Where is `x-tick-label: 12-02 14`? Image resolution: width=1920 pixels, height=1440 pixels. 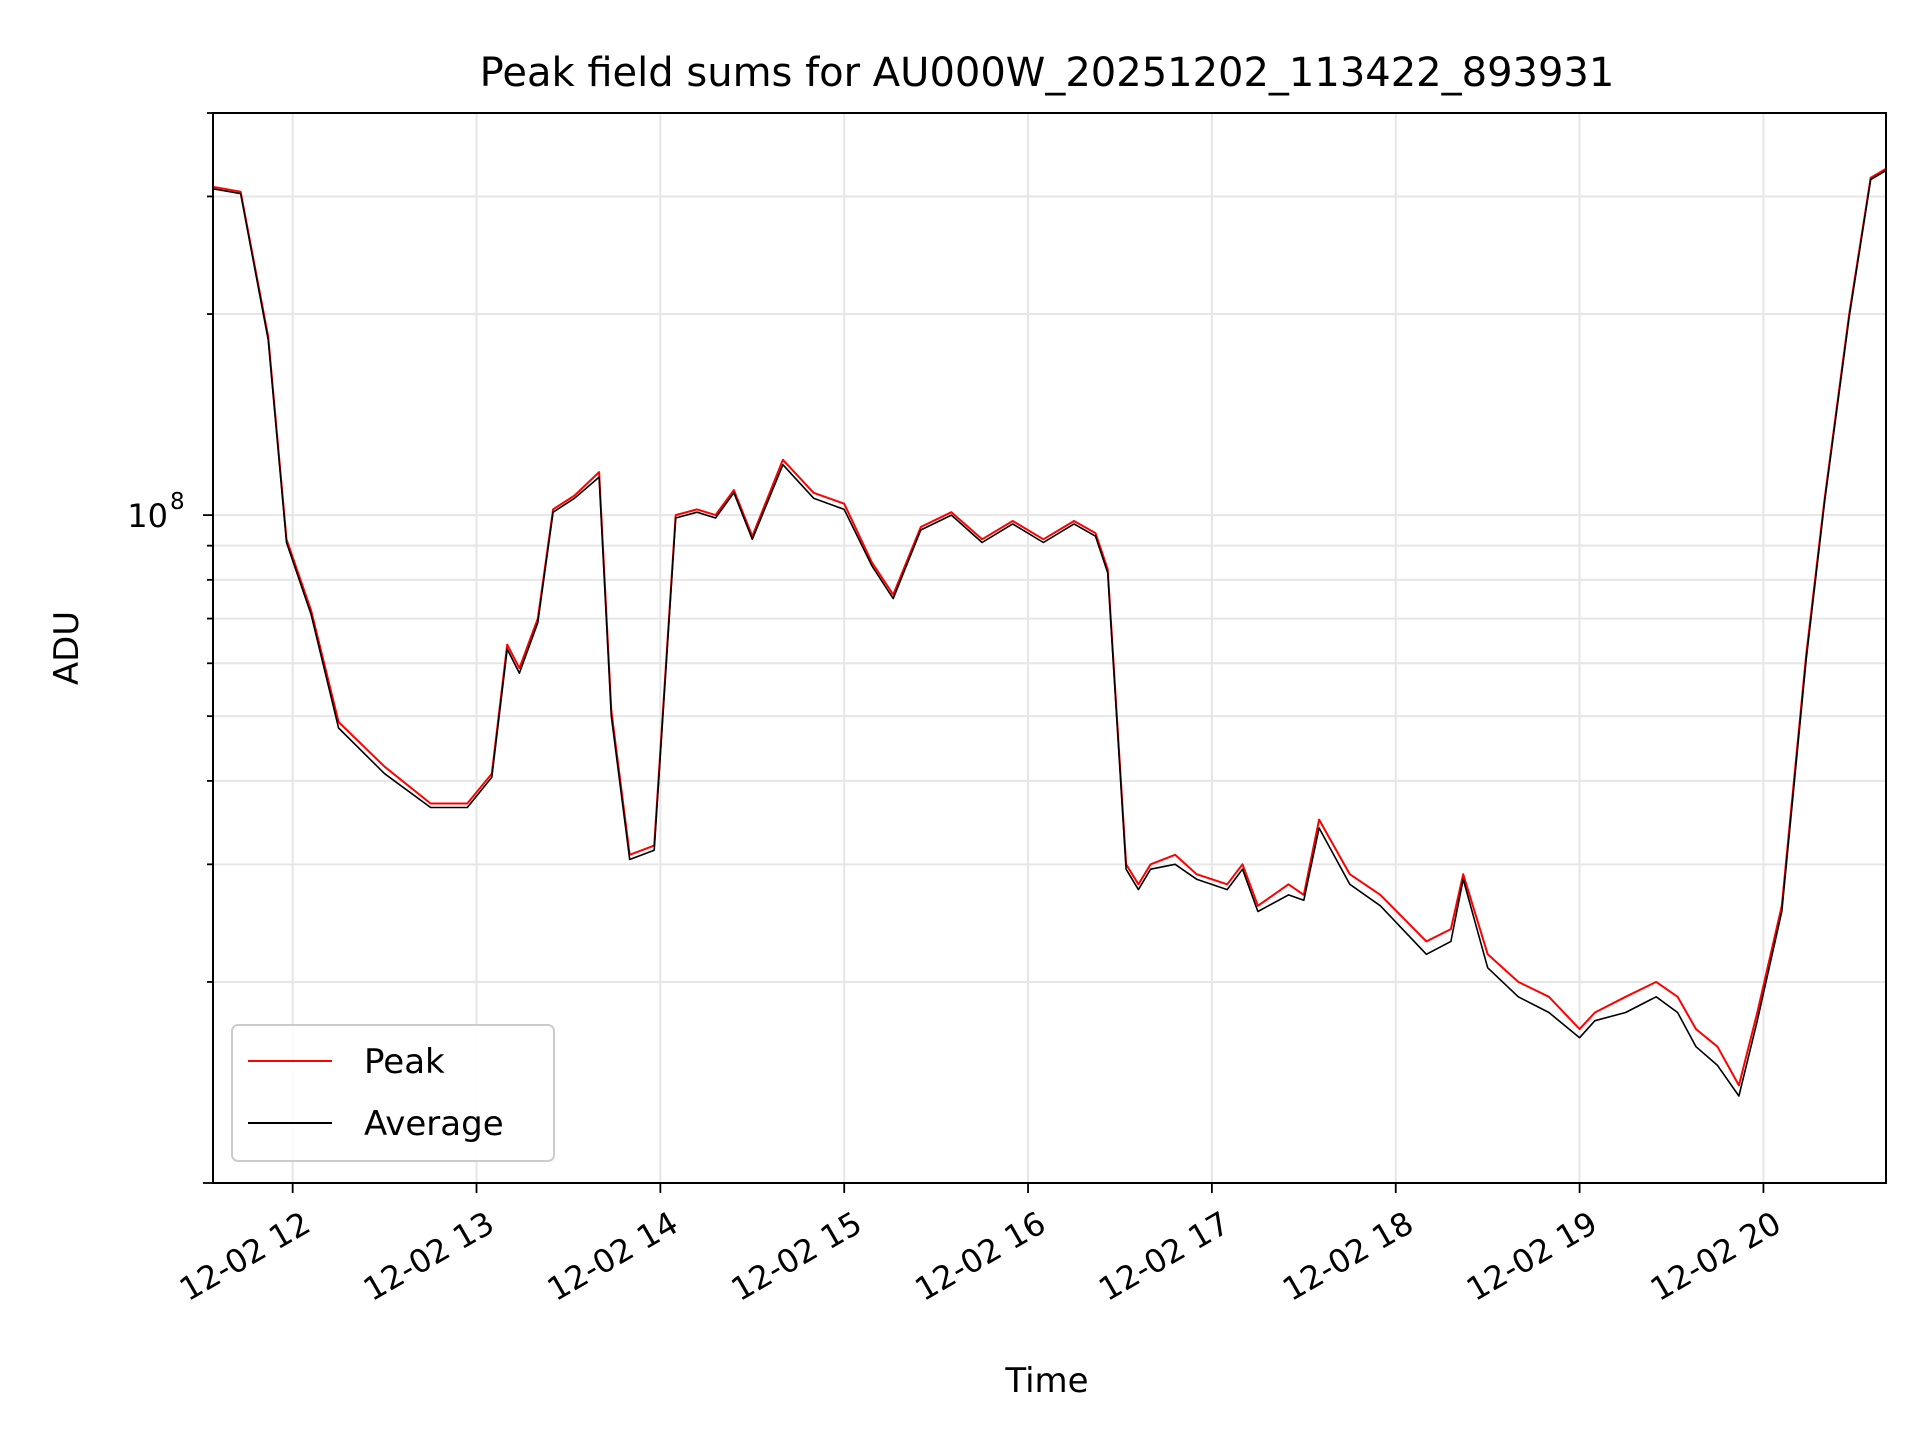 x-tick-label: 12-02 14 is located at coordinates (613, 1256).